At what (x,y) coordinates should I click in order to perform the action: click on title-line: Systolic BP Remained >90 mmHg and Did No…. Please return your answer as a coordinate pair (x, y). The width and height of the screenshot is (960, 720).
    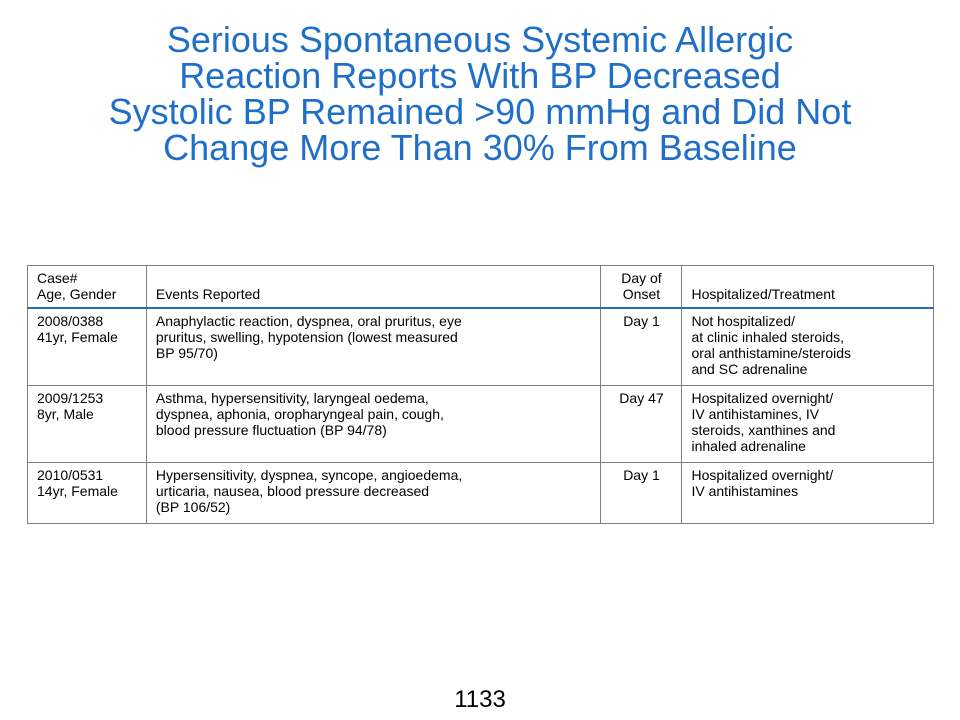
    Looking at the image, I should click on (480, 111).